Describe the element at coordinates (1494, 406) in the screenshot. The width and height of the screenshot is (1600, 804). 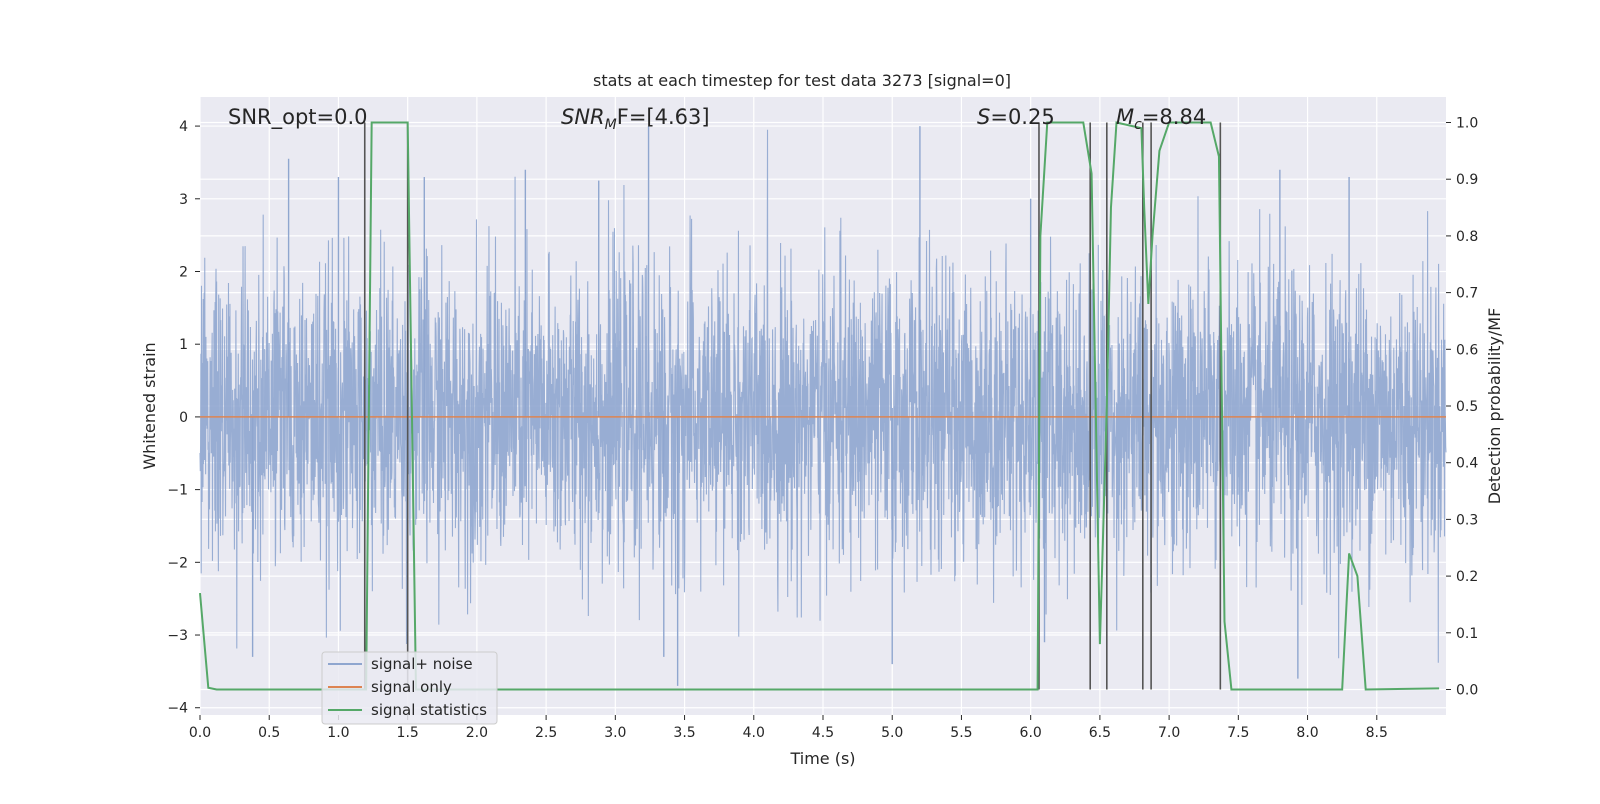
I see `y2-axis-label: Detection probability/MF` at that location.